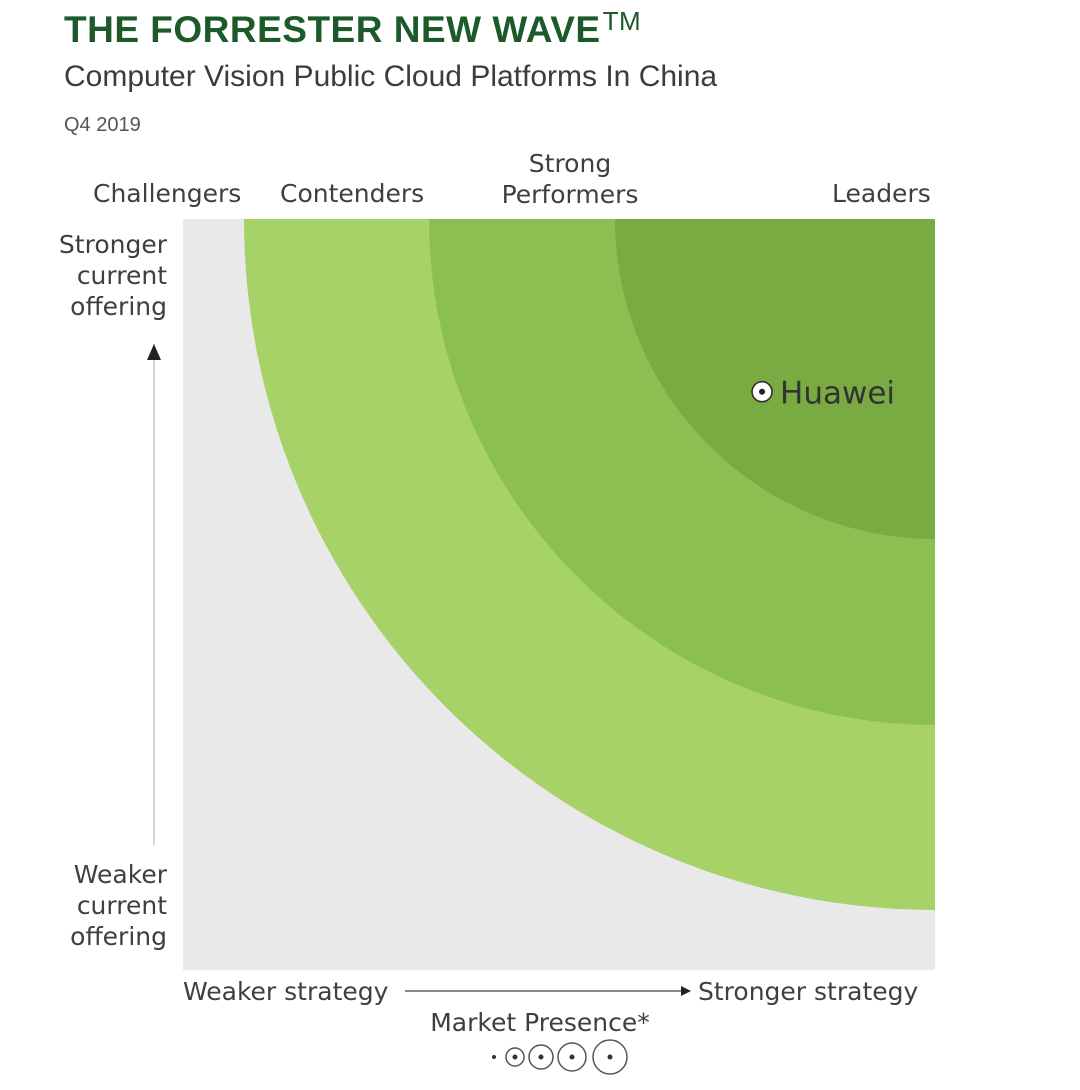 Image resolution: width=1080 pixels, height=1090 pixels. I want to click on market-presence-label: Market Presence*, so click(540, 1022).